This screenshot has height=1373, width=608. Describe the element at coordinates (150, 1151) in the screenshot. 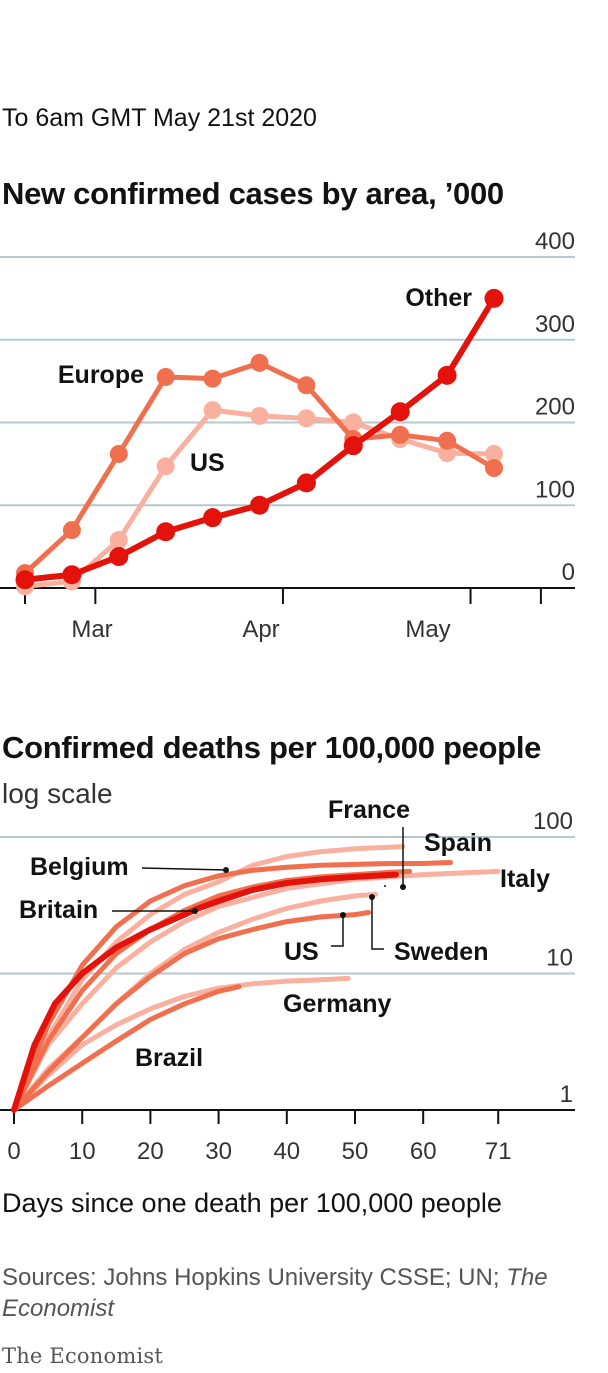

I see `x-tick-label: 20` at that location.